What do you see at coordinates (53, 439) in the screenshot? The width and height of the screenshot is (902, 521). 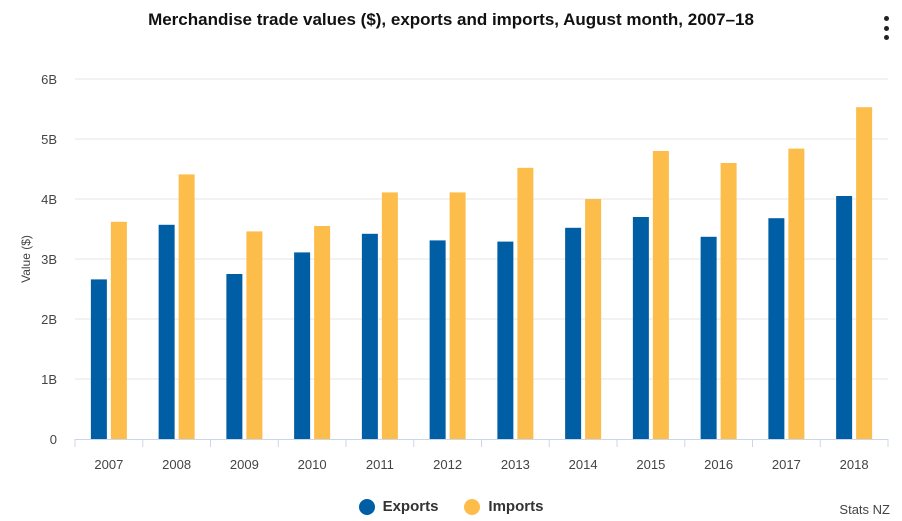 I see `y-tick-label: 0` at bounding box center [53, 439].